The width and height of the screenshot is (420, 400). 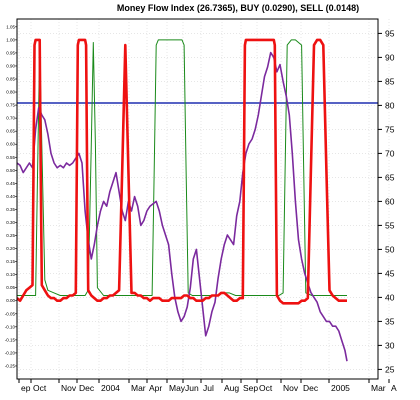 What do you see at coordinates (394, 388) in the screenshot?
I see `x-tick-label: A` at bounding box center [394, 388].